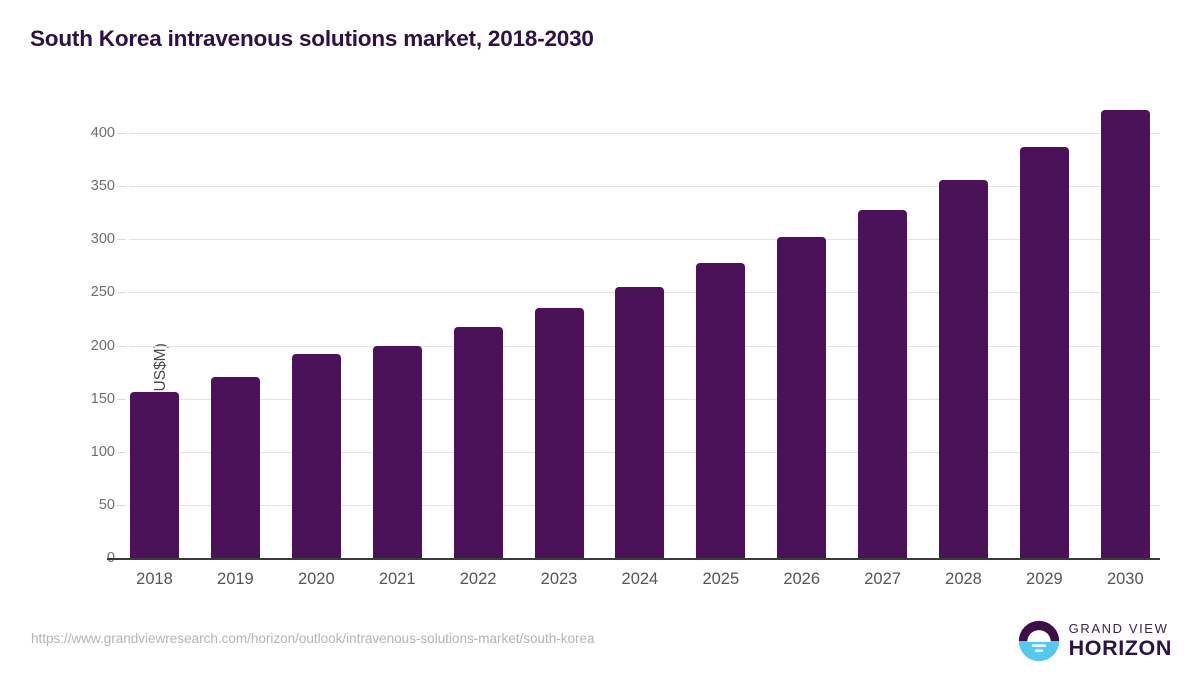 The height and width of the screenshot is (675, 1200). Describe the element at coordinates (106, 504) in the screenshot. I see `y-axis-tick-label: 50` at that location.